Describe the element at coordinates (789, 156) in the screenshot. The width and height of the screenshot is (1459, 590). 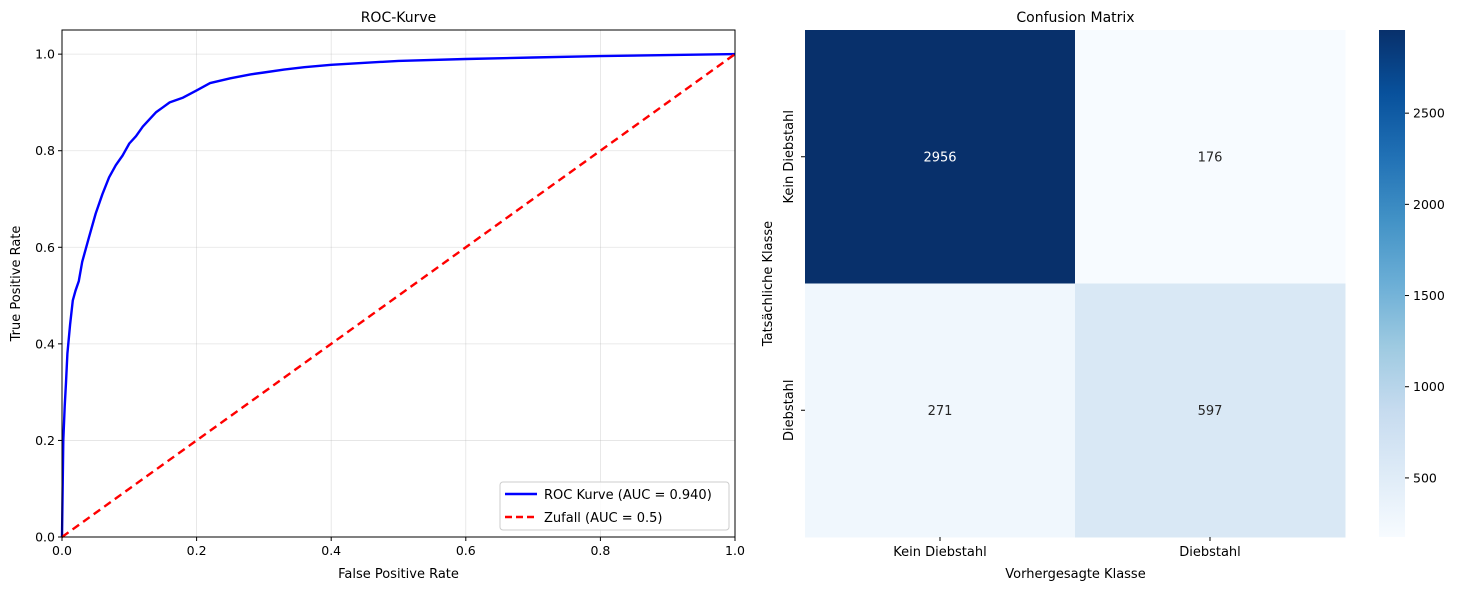
I see `cm-y-tick-label: Kein Diebstahl` at that location.